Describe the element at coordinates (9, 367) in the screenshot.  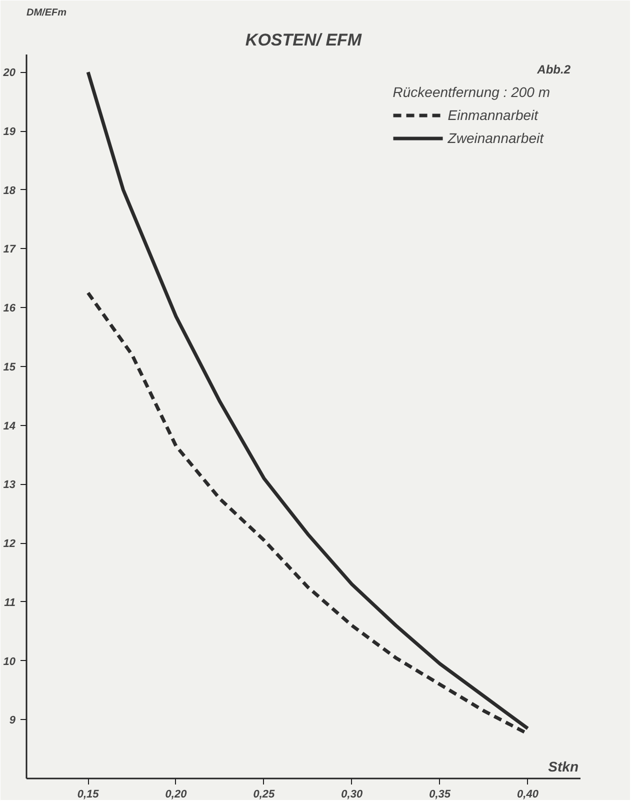
I see `y-tick-label: 15` at that location.